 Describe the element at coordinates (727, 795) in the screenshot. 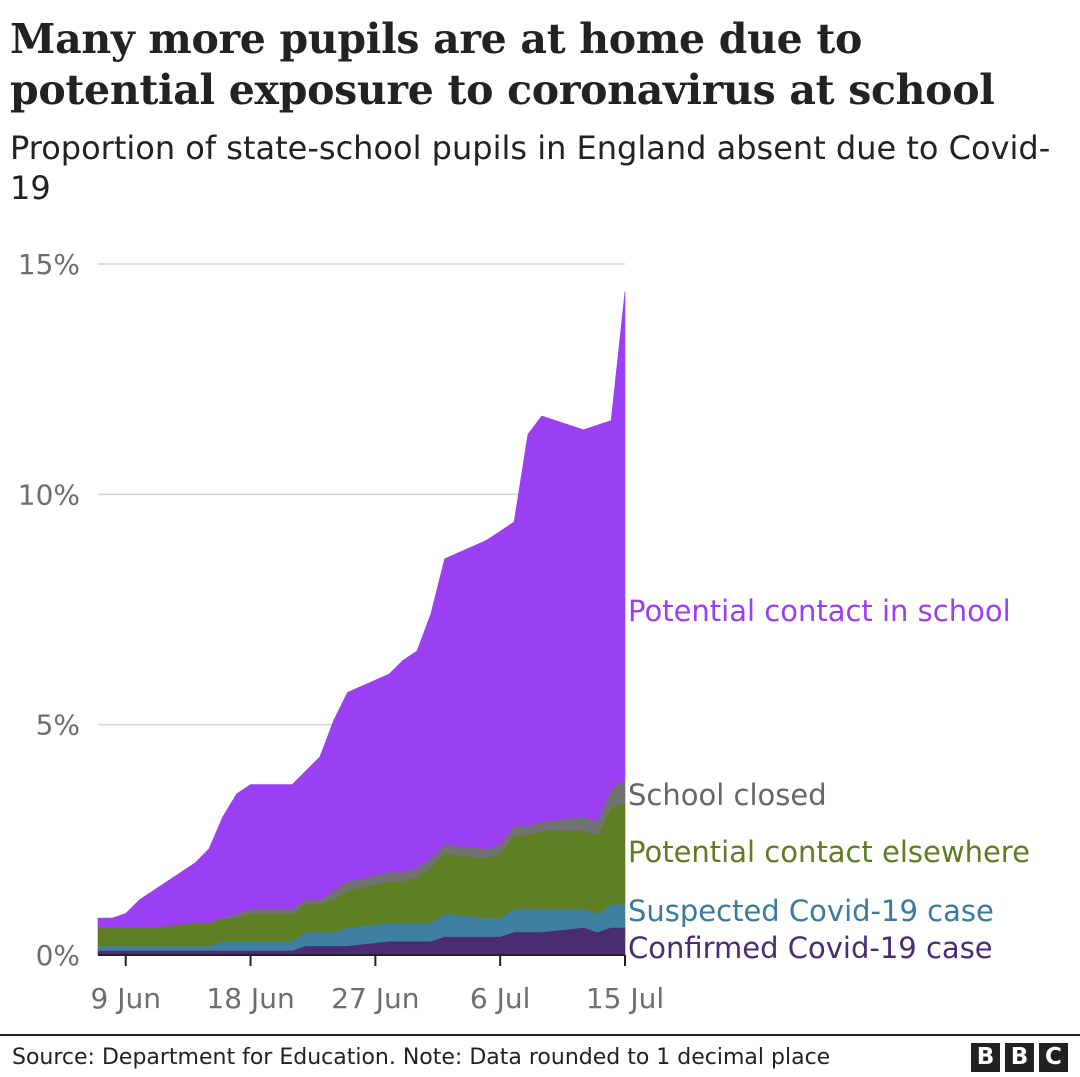

I see `series-label: School closed` at that location.